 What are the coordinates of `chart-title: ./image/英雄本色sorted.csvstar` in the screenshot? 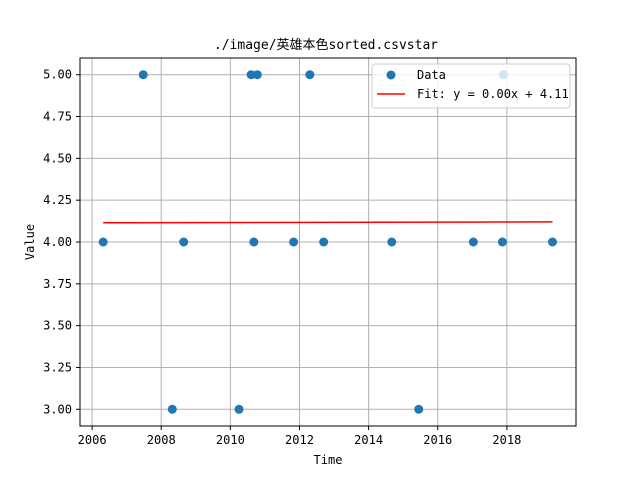 It's located at (326, 45).